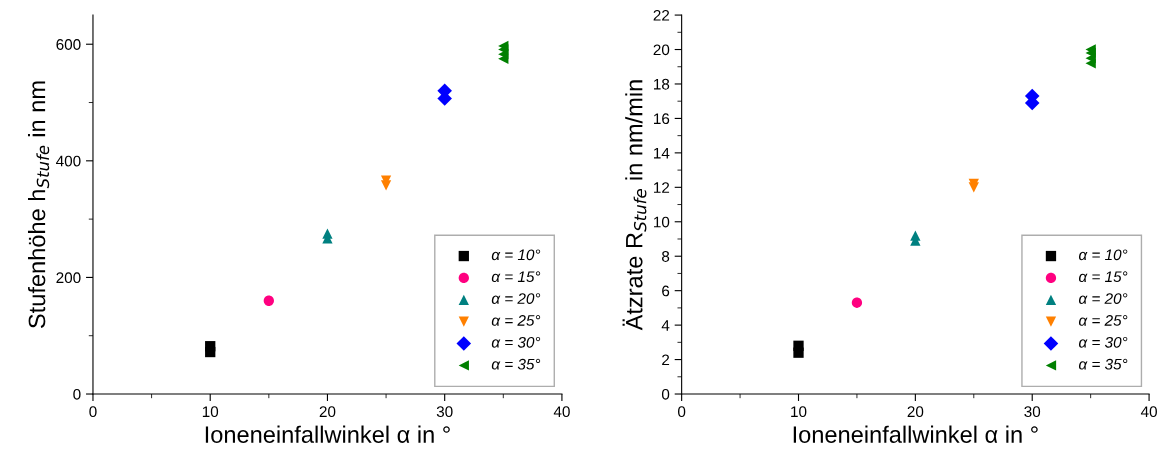 The width and height of the screenshot is (1168, 461). What do you see at coordinates (68, 44) in the screenshot?
I see `y-tick-label: 600` at bounding box center [68, 44].